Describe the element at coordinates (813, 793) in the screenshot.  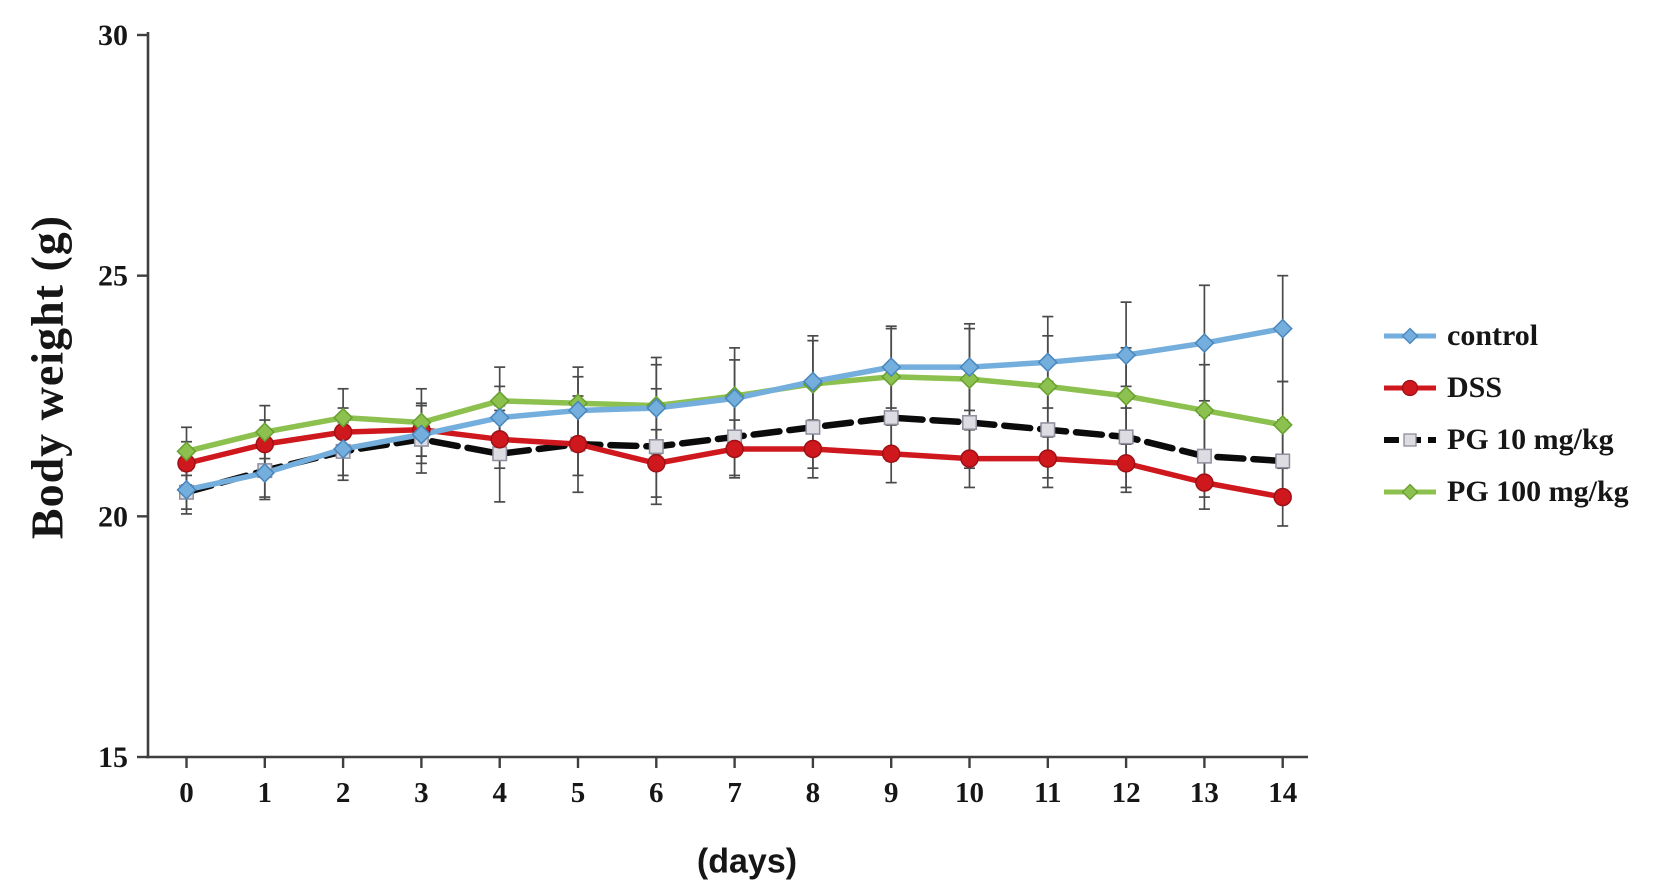
I see `x-tick-label: 8` at that location.